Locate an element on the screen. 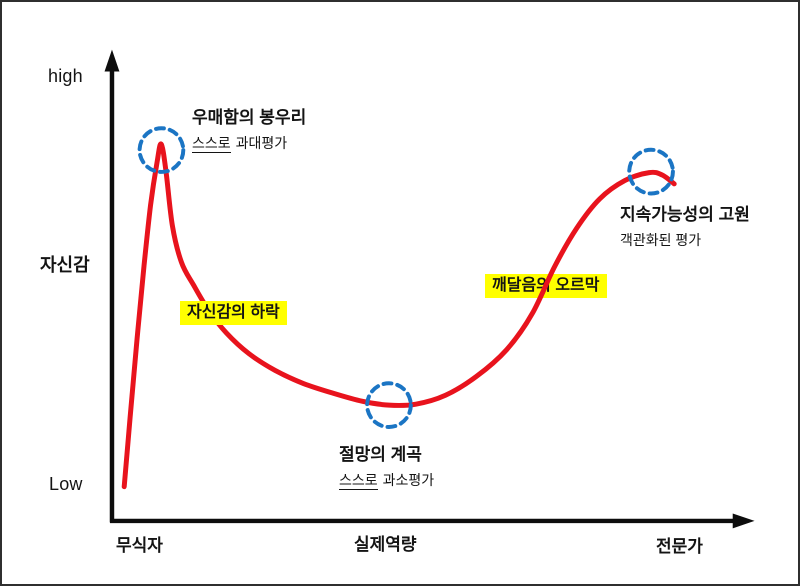 The width and height of the screenshot is (800, 586). peak-annotation-title: 우매함의 봉우리 is located at coordinates (249, 117).